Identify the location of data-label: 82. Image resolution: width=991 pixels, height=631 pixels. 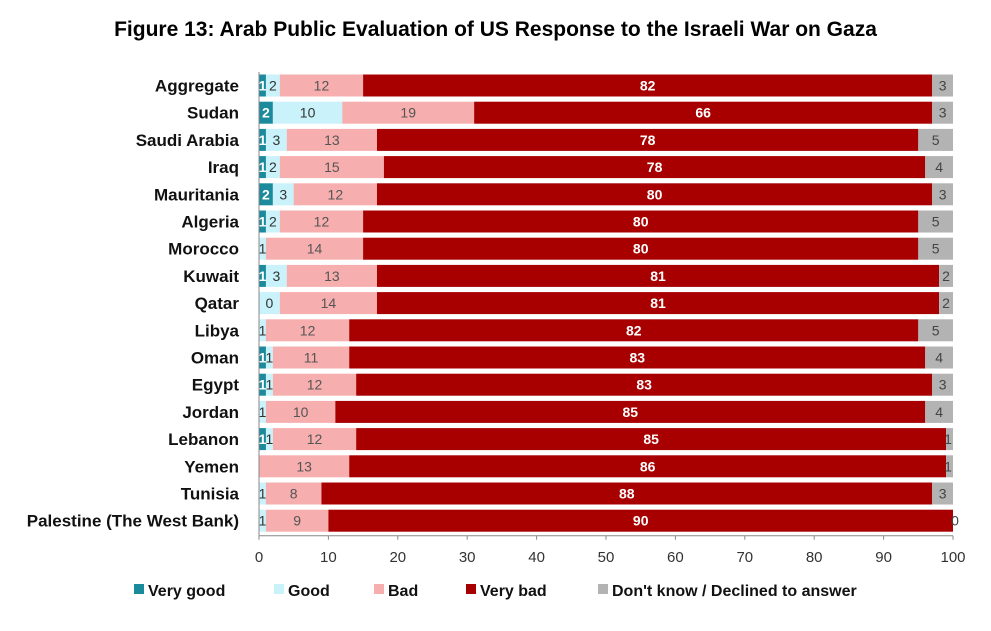
(648, 86).